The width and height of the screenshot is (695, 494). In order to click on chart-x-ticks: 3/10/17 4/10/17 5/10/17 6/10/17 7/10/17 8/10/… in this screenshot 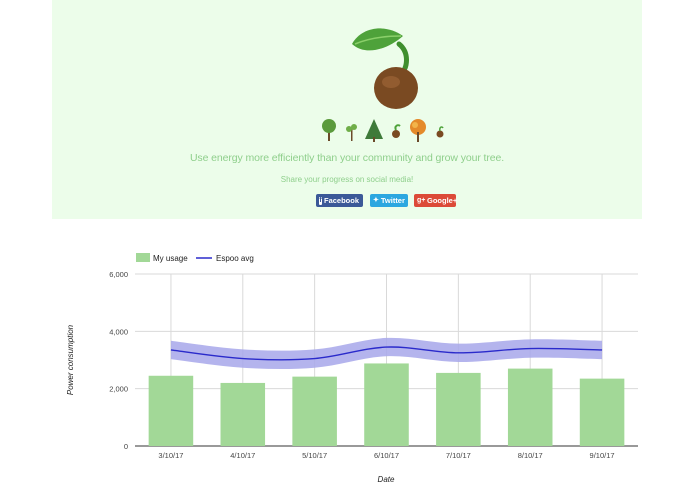, I will do `click(386, 455)`.